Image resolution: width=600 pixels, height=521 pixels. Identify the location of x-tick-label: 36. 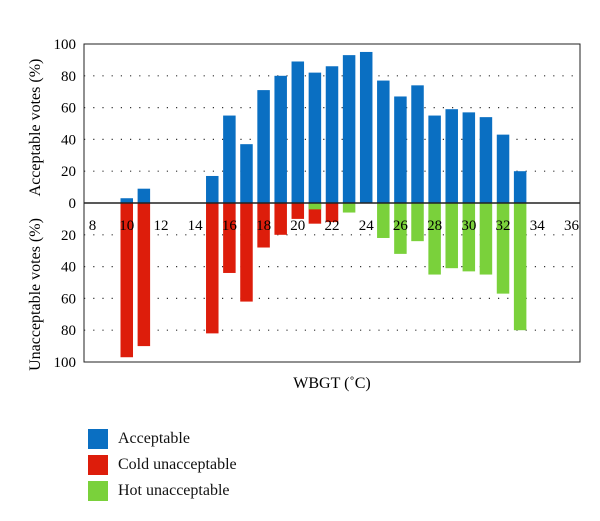
(572, 226).